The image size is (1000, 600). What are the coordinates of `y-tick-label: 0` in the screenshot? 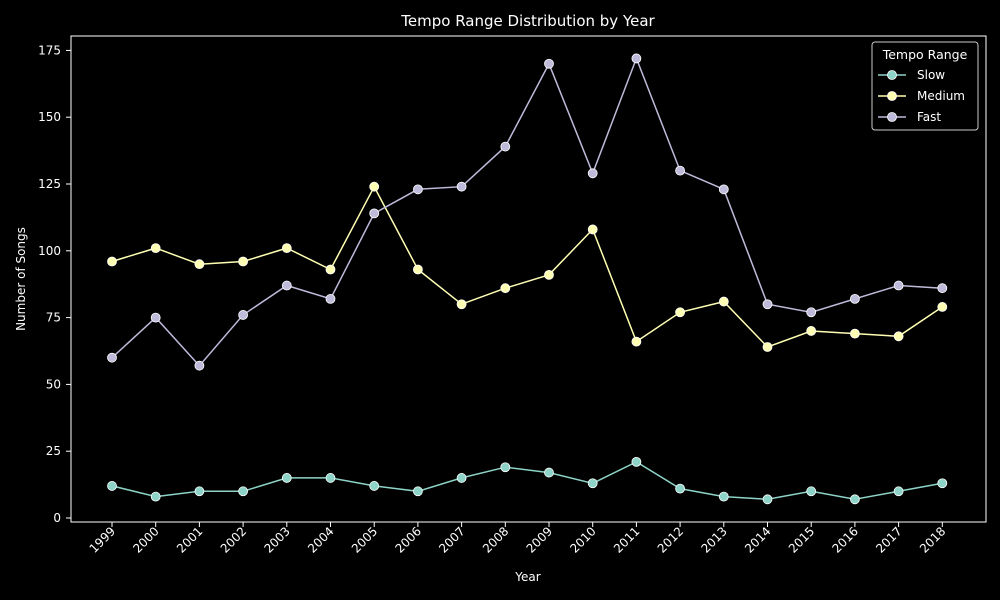 It's located at (57, 518).